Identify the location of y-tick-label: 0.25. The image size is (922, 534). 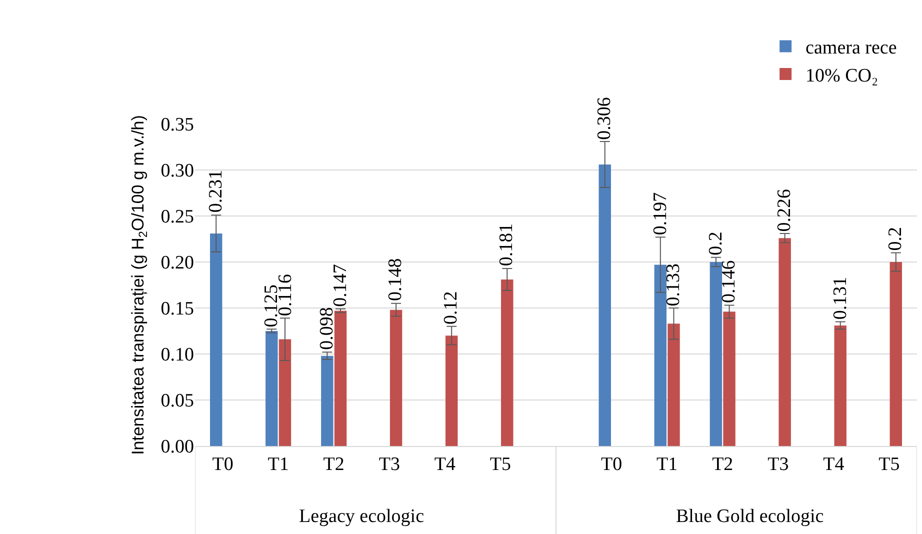
(177, 217).